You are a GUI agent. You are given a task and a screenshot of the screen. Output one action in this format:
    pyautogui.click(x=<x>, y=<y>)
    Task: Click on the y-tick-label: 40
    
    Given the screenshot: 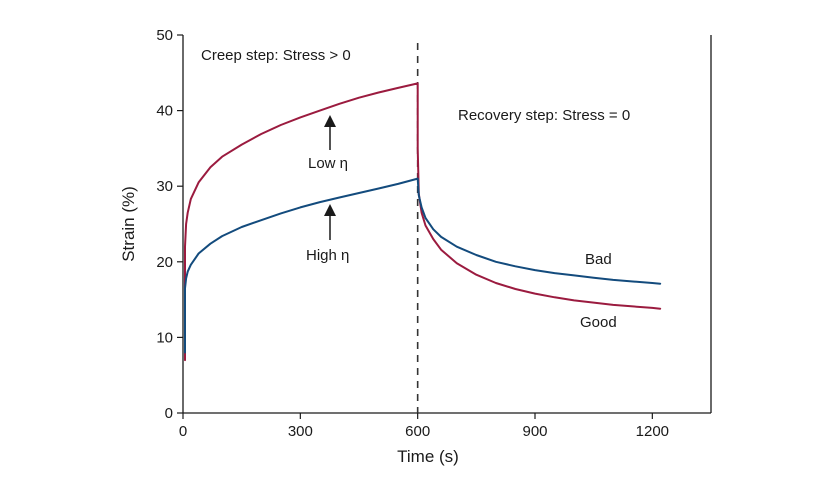 What is the action you would take?
    pyautogui.click(x=164, y=111)
    